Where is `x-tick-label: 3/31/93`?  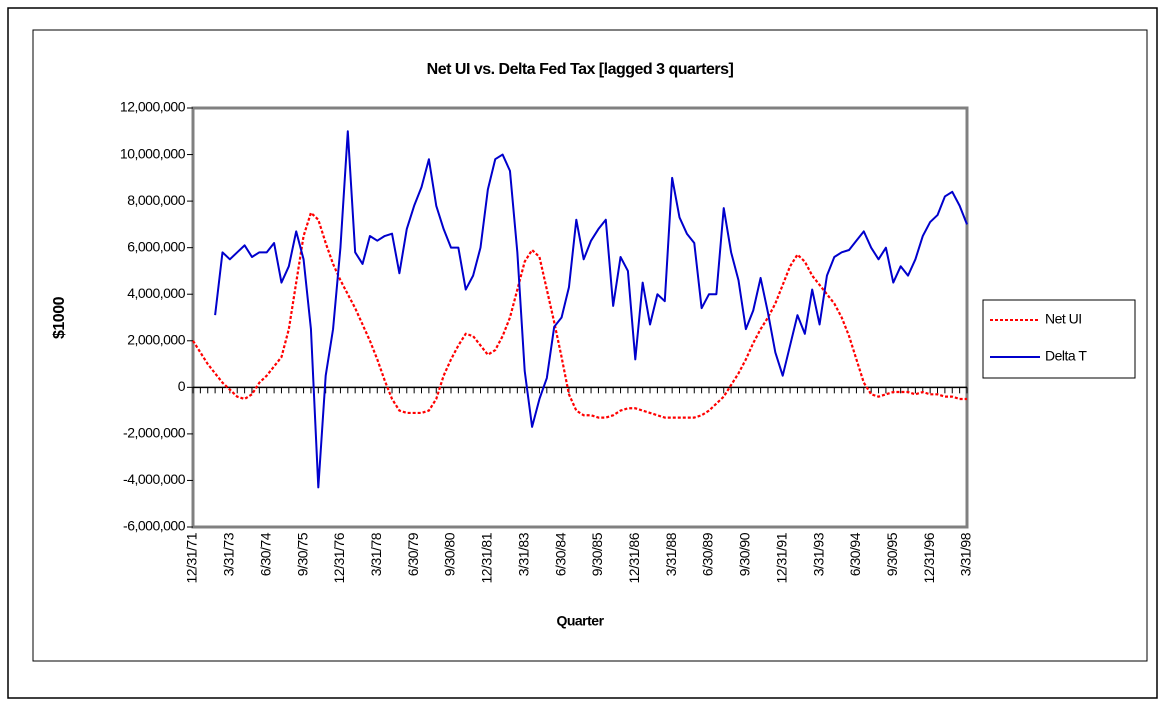 x-tick-label: 3/31/93 is located at coordinates (818, 554).